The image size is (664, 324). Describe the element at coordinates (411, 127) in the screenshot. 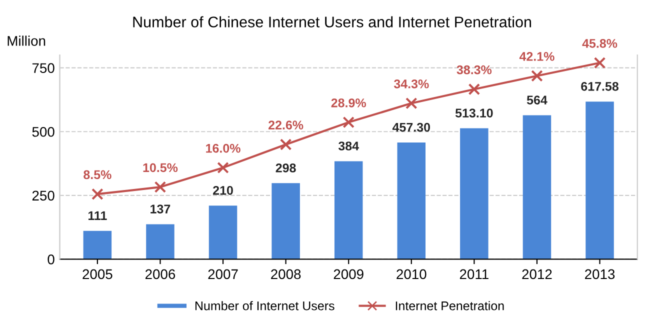

I see `data-label: 457.30` at that location.